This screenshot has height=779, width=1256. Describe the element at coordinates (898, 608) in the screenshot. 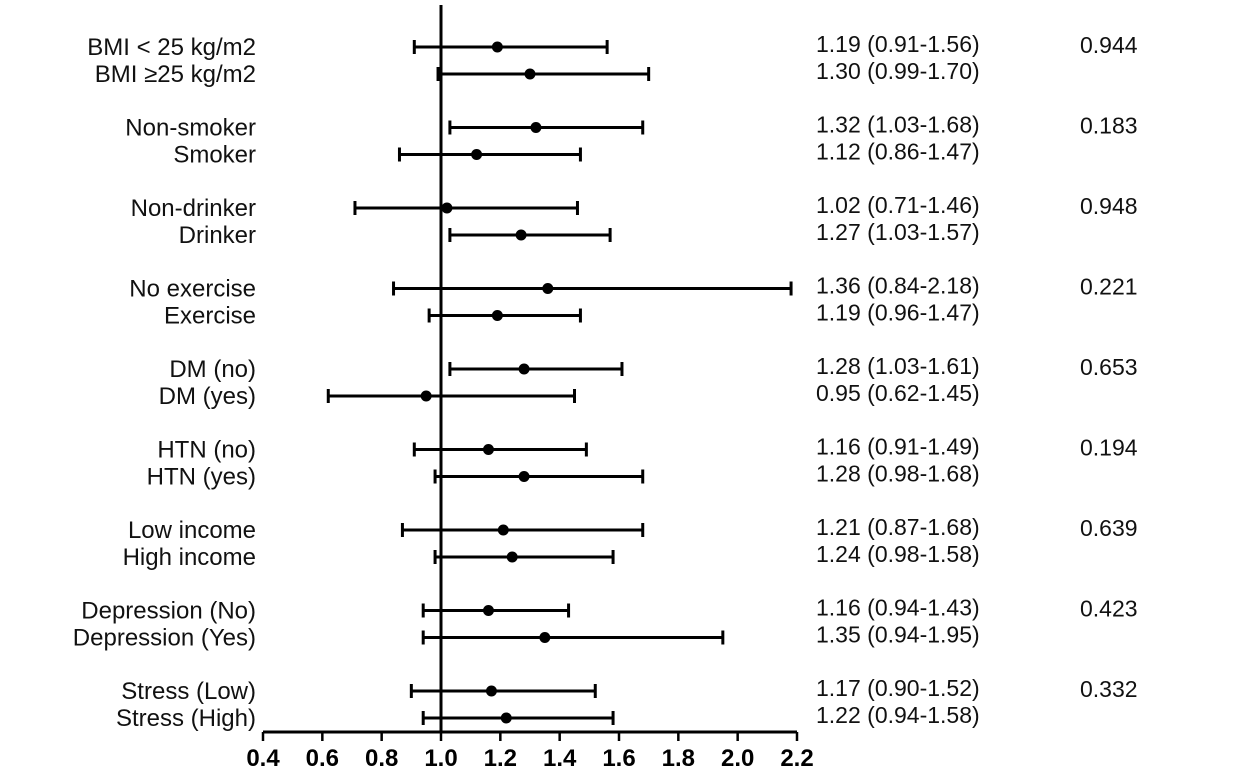

I see `ci-text: 1.16 (0.94-1.43)` at that location.